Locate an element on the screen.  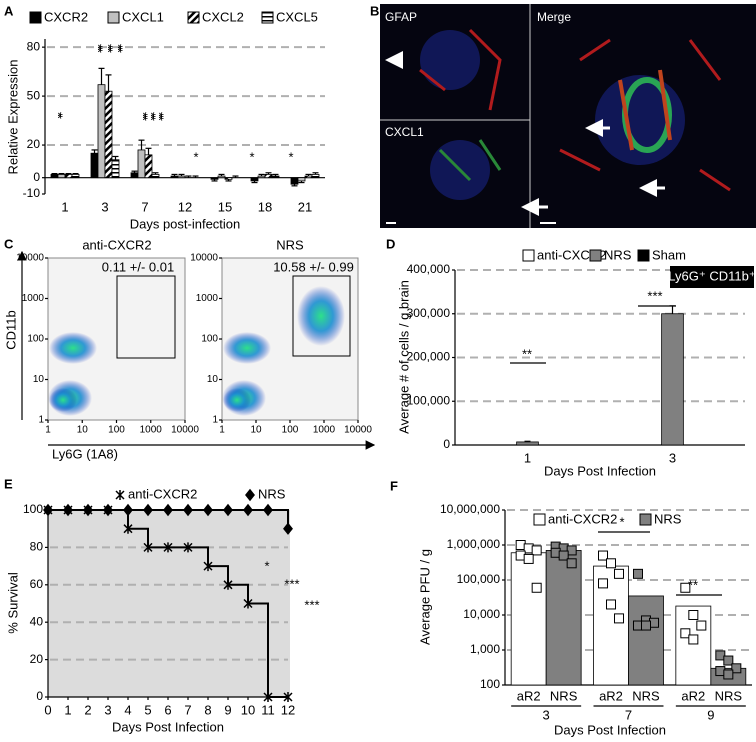
y-tick-label: 60 is located at coordinates (37, 584).